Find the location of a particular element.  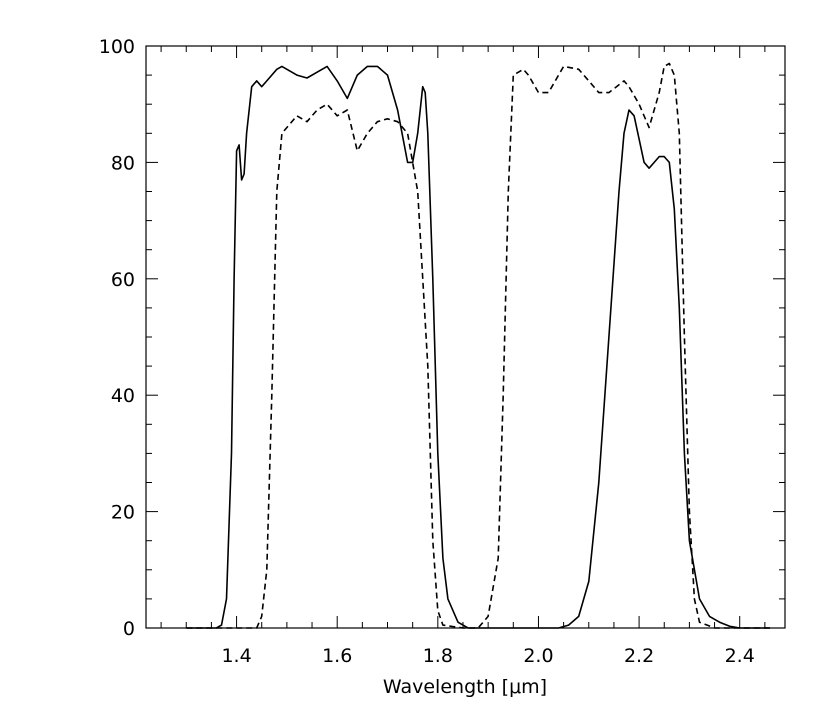

y-tick-label: 20 is located at coordinates (123, 513).